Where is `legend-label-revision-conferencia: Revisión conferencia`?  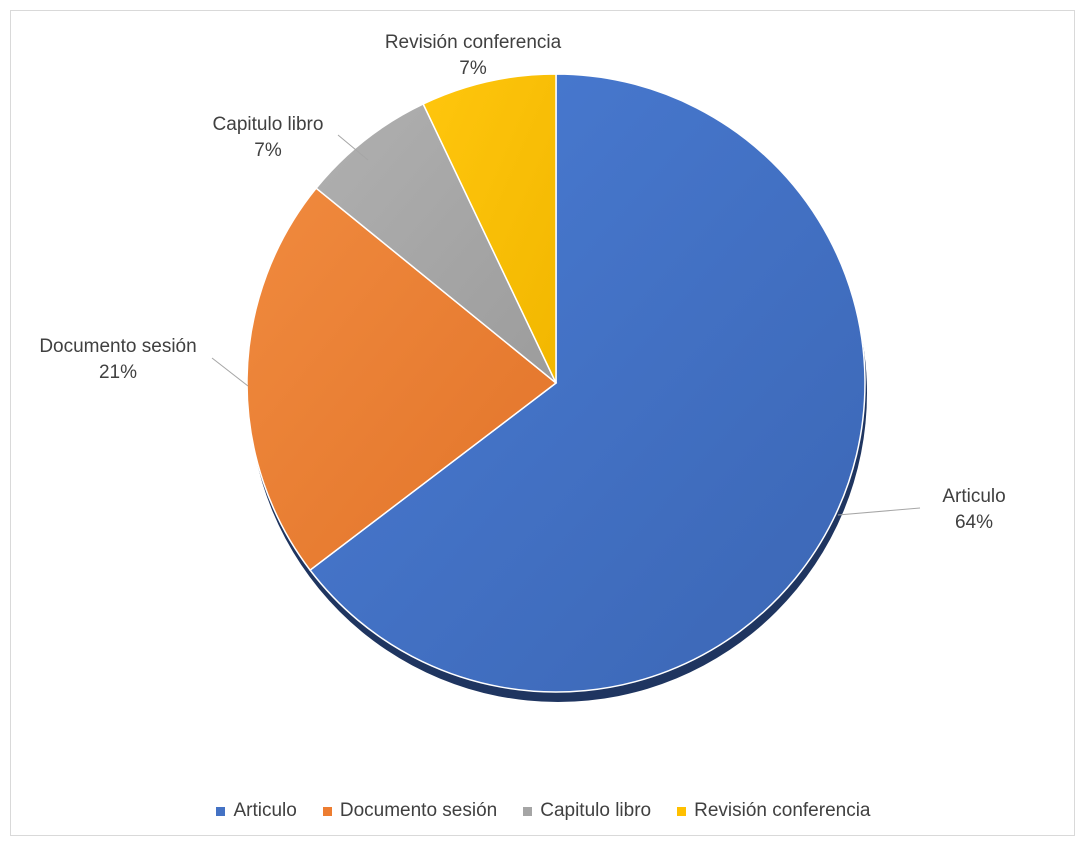
legend-label-revision-conferencia: Revisión conferencia is located at coordinates (782, 810).